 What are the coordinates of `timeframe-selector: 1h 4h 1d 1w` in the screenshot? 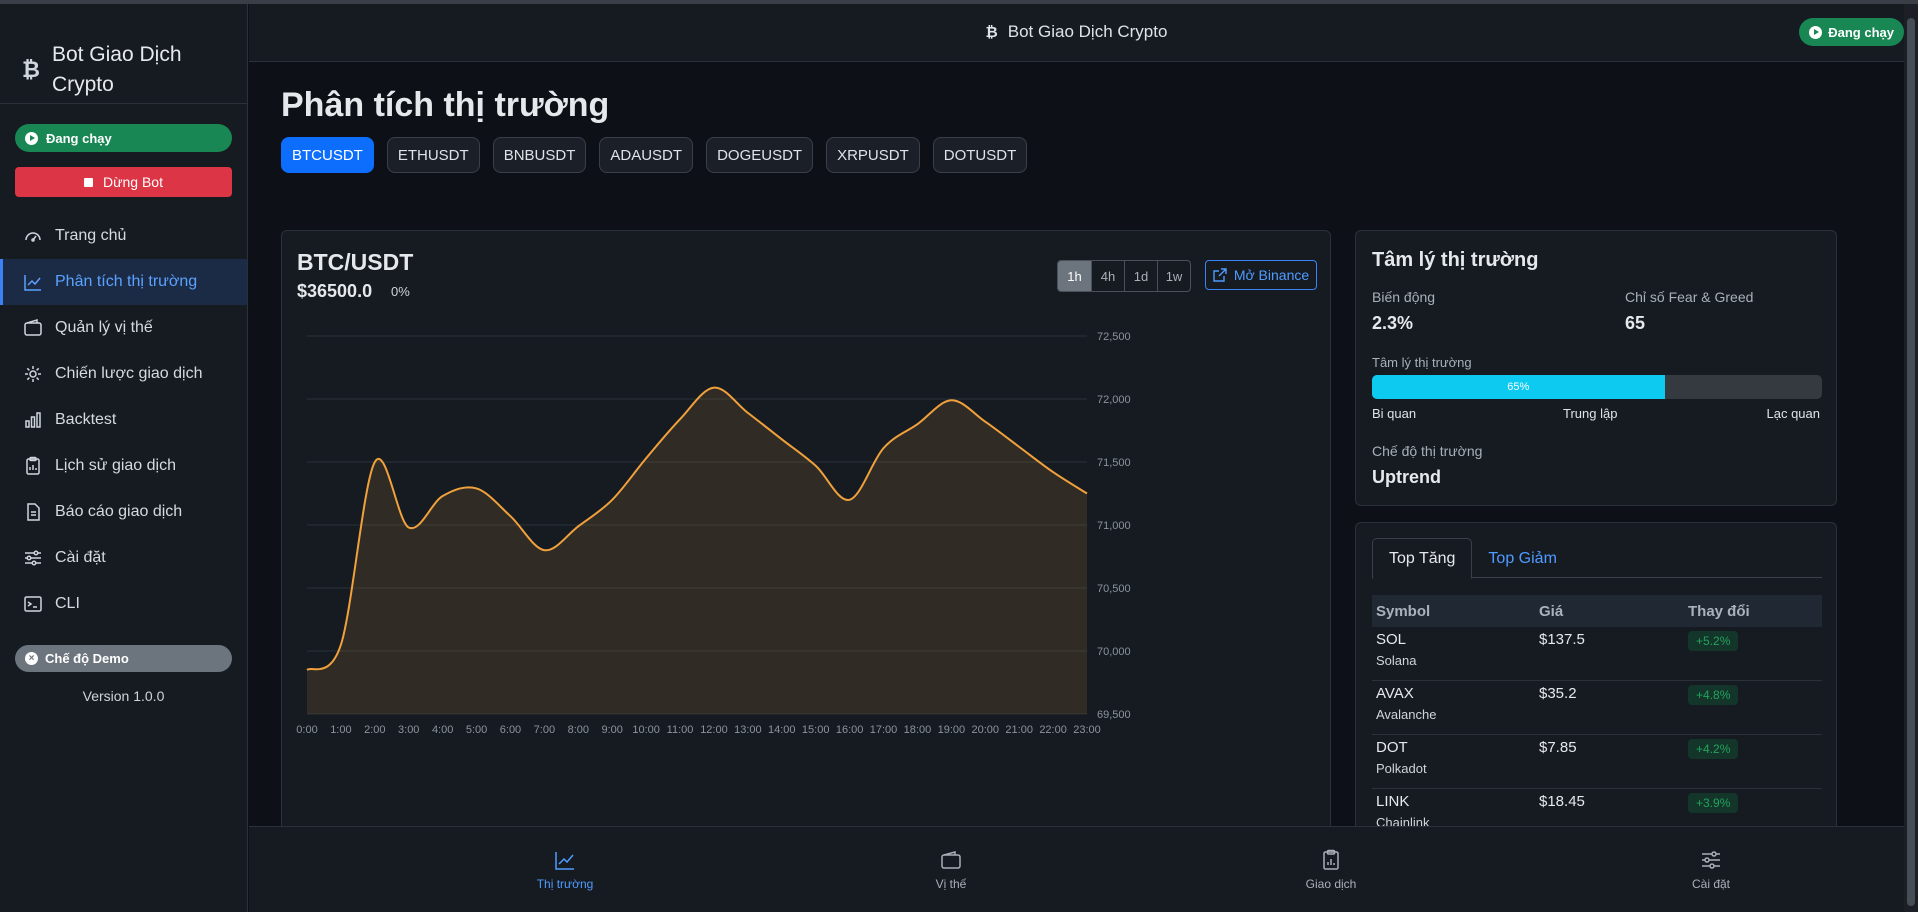 It's located at (1124, 276).